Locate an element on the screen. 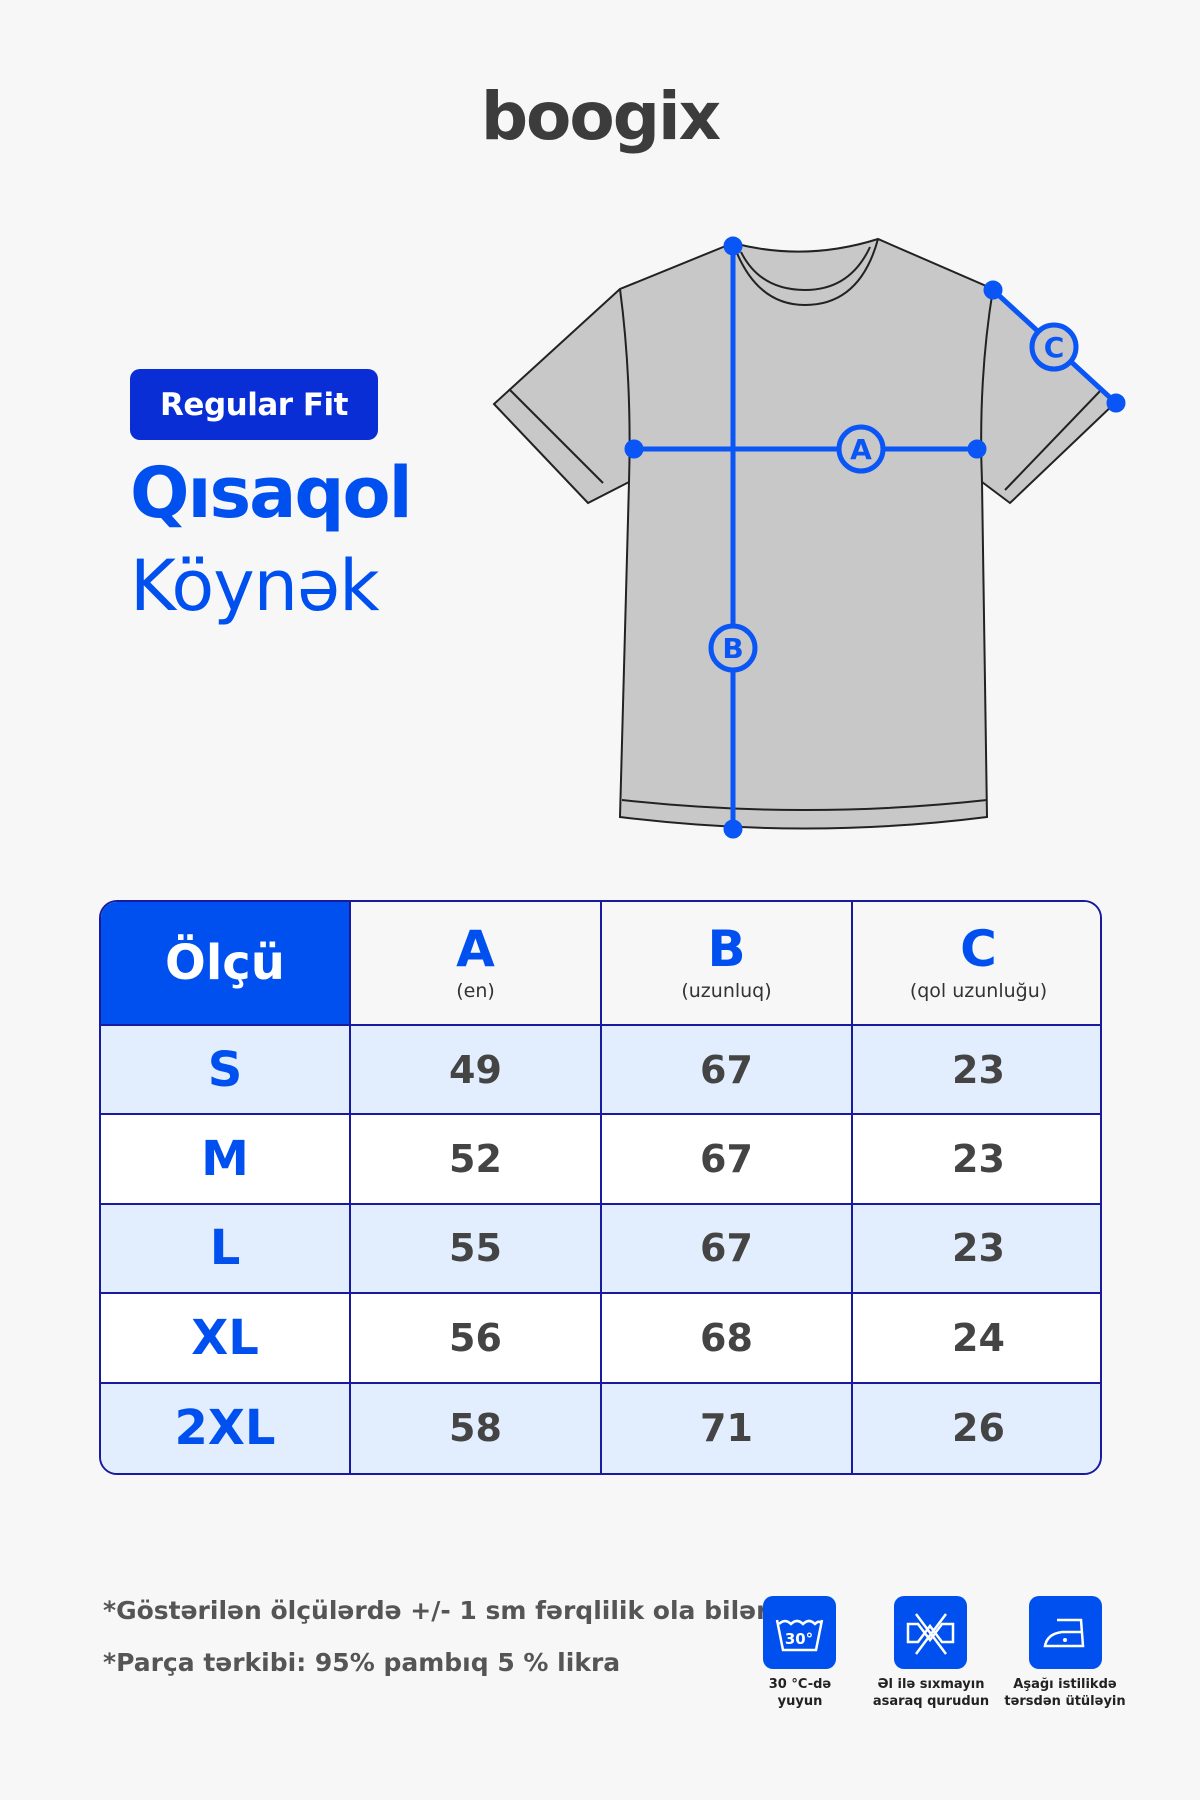 This screenshot has height=1800, width=1200. header-a: A (en) is located at coordinates (476, 964).